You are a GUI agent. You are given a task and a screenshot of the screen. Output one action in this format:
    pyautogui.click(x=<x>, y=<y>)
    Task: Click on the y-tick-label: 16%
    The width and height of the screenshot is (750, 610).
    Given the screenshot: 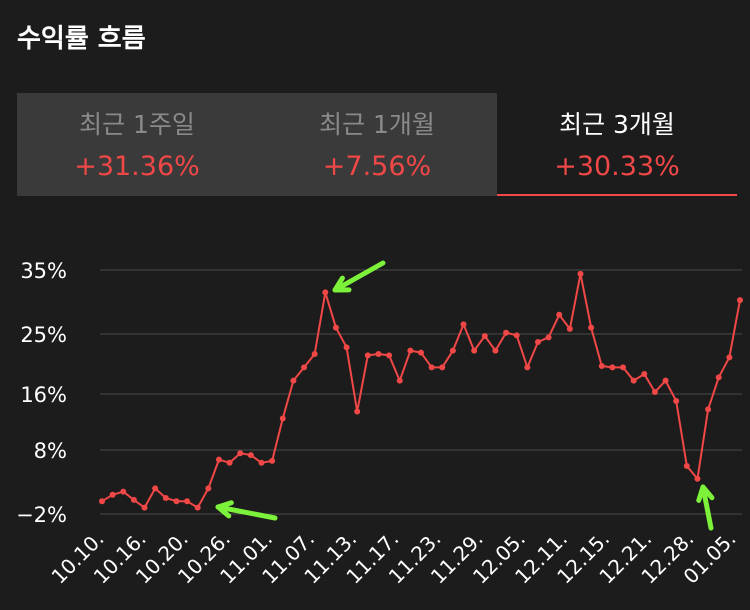 What is the action you would take?
    pyautogui.click(x=43, y=395)
    